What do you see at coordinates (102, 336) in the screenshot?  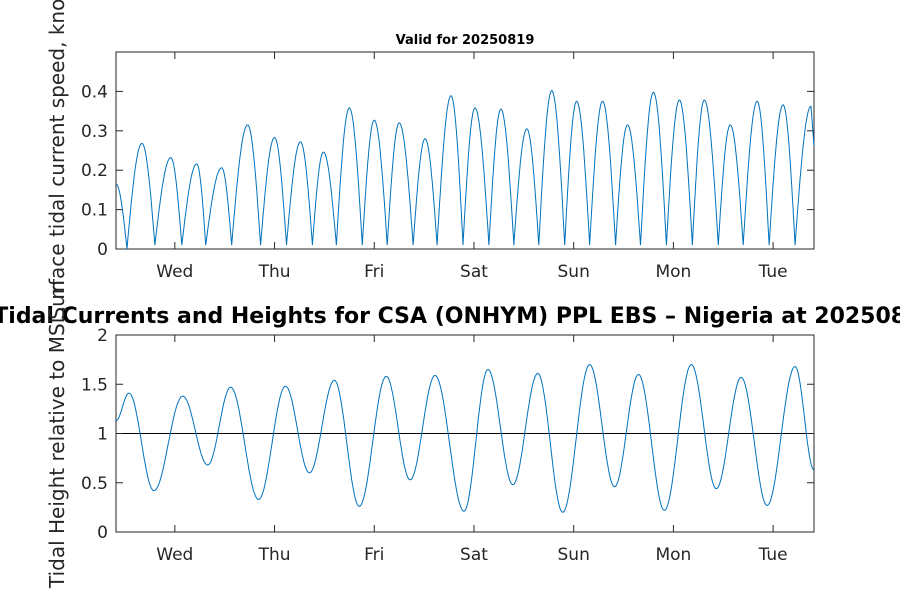 I see `y-tick-label: 2` at bounding box center [102, 336].